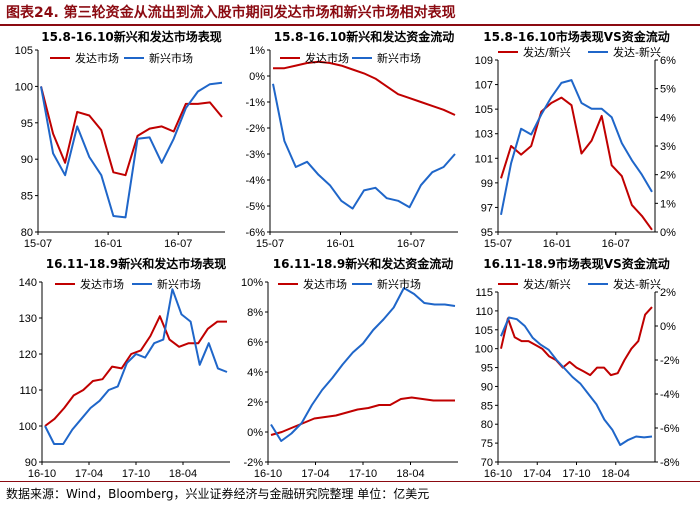 This screenshot has width=700, height=507. What do you see at coordinates (668, 147) in the screenshot?
I see `y2-tick-label: 3%` at bounding box center [668, 147].